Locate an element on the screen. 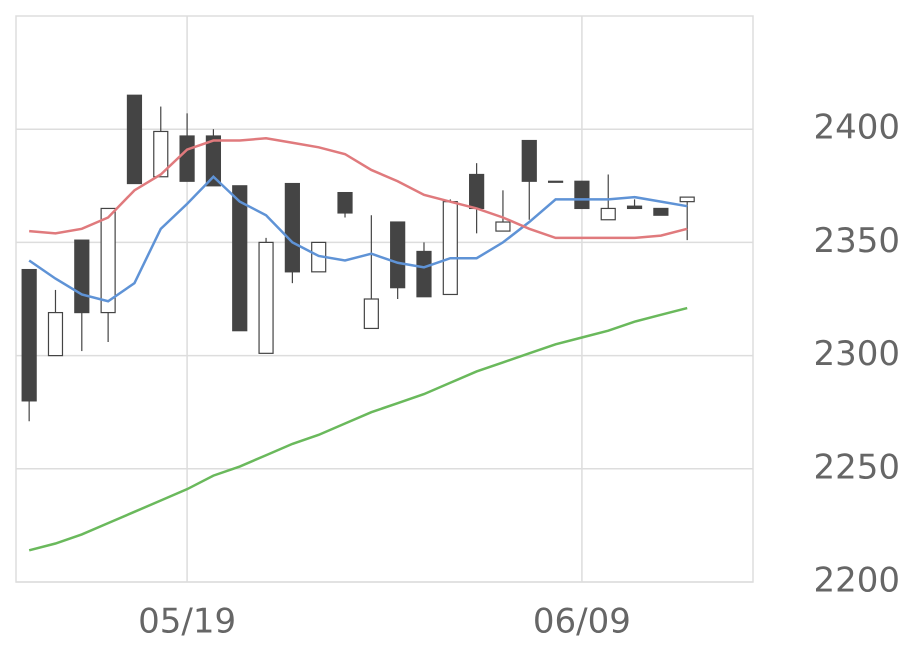  y-tick-label: 2200 is located at coordinates (856, 581).